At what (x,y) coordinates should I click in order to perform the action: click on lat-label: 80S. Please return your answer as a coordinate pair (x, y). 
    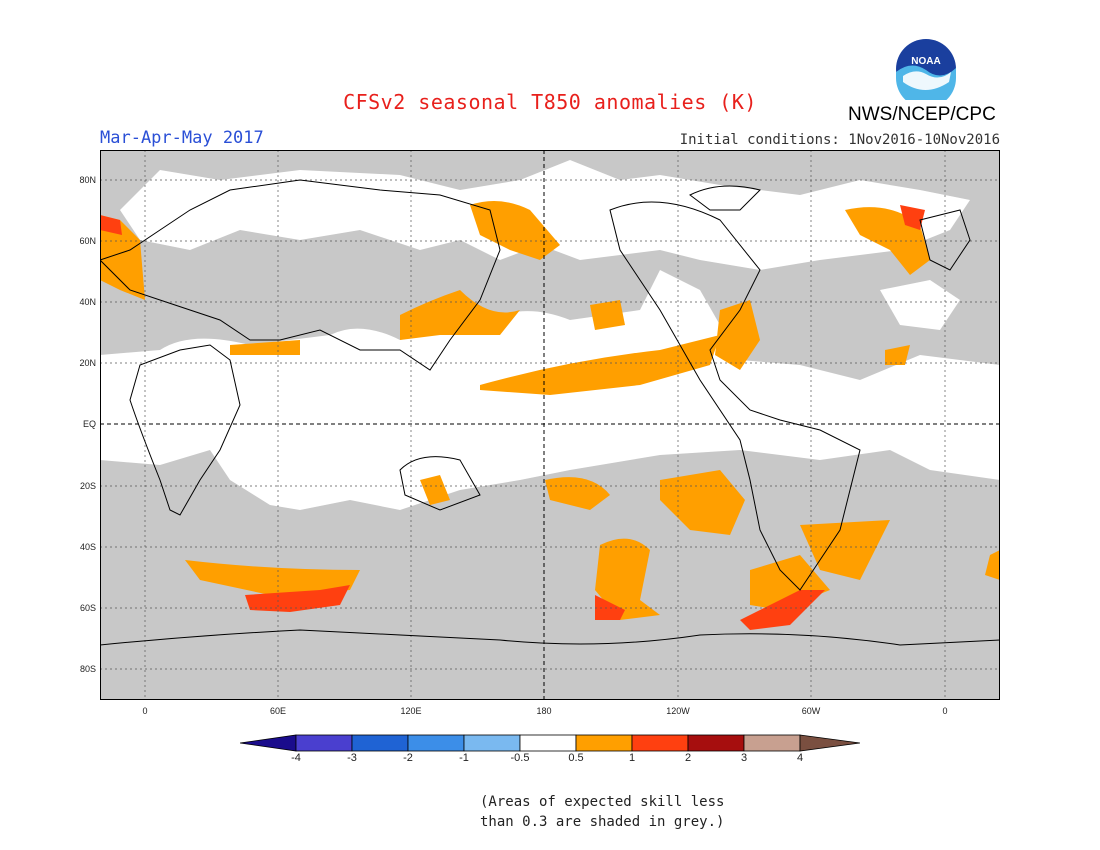
    Looking at the image, I should click on (87, 669).